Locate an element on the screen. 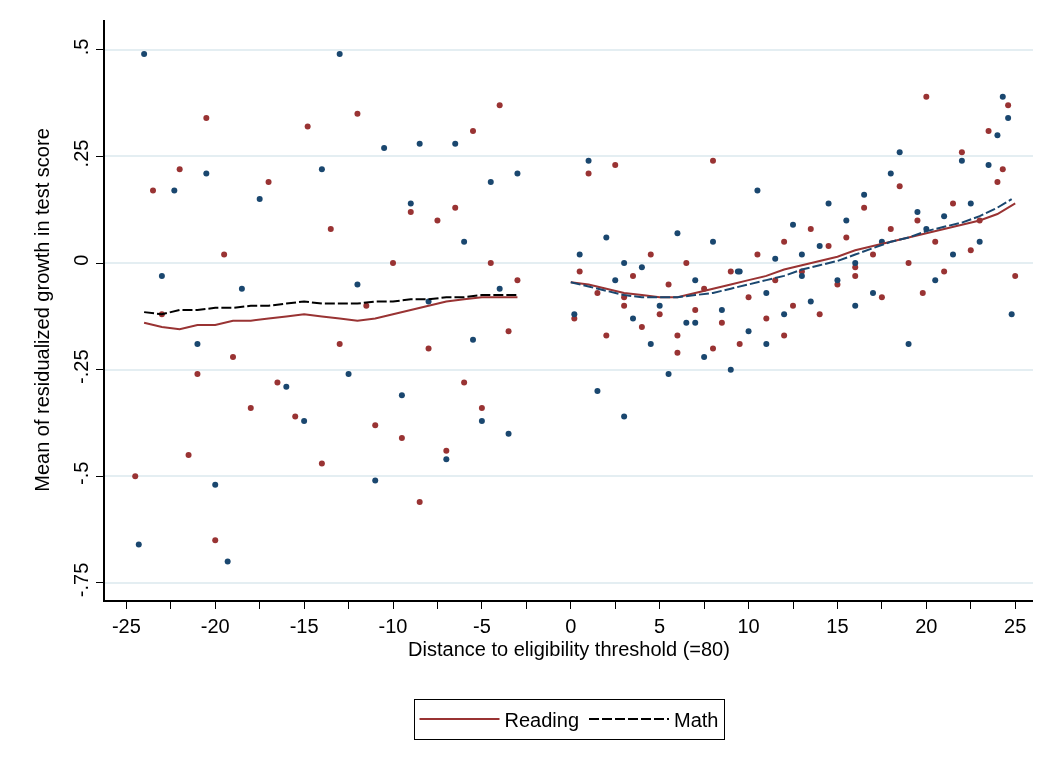  legend-label: Math is located at coordinates (696, 719).